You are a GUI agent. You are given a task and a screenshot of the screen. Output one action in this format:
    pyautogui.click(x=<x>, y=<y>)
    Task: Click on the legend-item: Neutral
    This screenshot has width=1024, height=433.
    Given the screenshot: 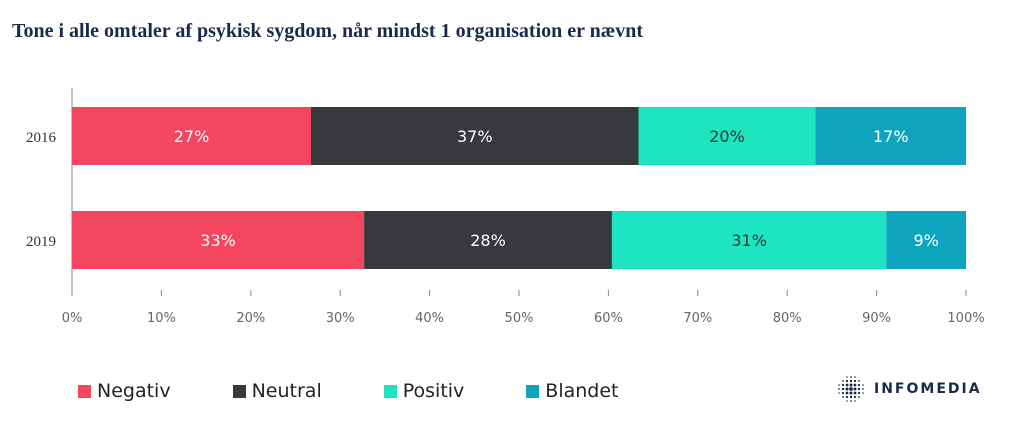 What is the action you would take?
    pyautogui.click(x=277, y=391)
    